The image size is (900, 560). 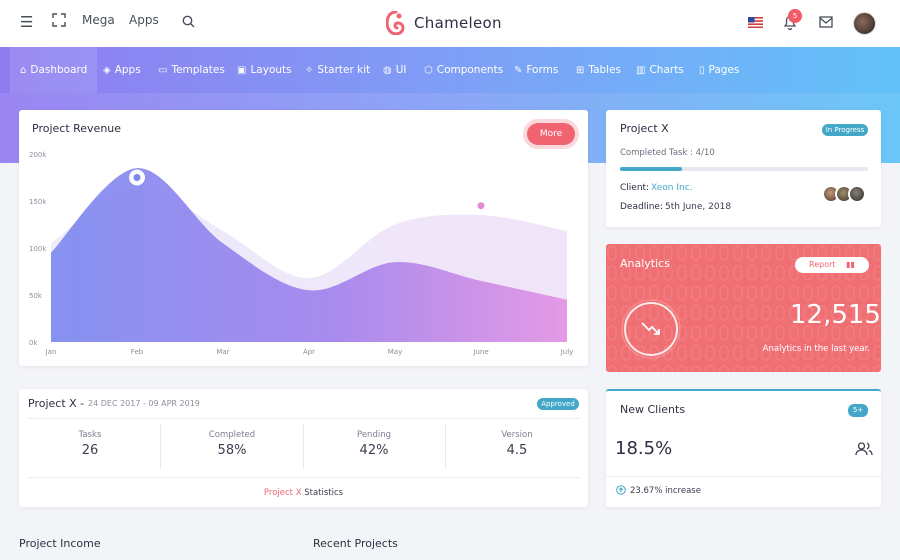 What do you see at coordinates (27, 22) in the screenshot?
I see `menu-icon: ☰` at bounding box center [27, 22].